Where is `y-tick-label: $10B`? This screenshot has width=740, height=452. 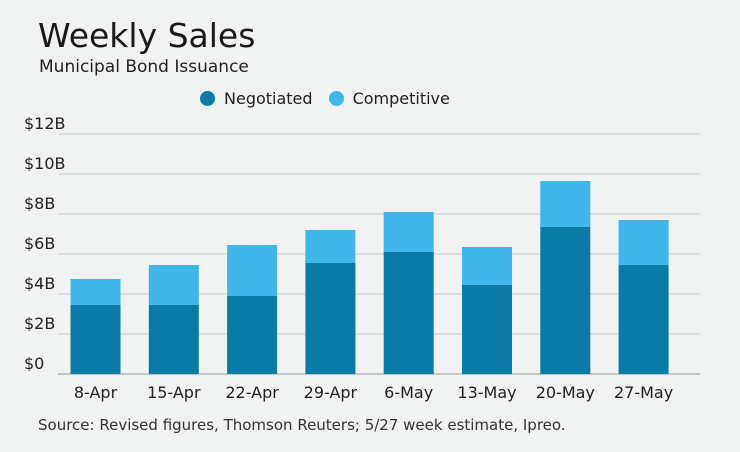
y-tick-label: $10B is located at coordinates (45, 163).